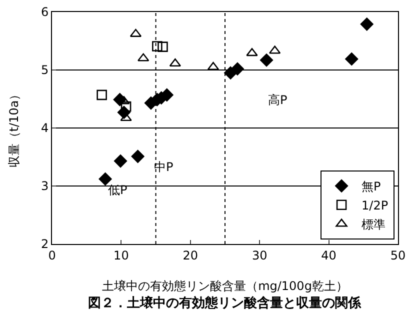  What do you see at coordinates (164, 167) in the screenshot?
I see `annotation: 中P` at bounding box center [164, 167].